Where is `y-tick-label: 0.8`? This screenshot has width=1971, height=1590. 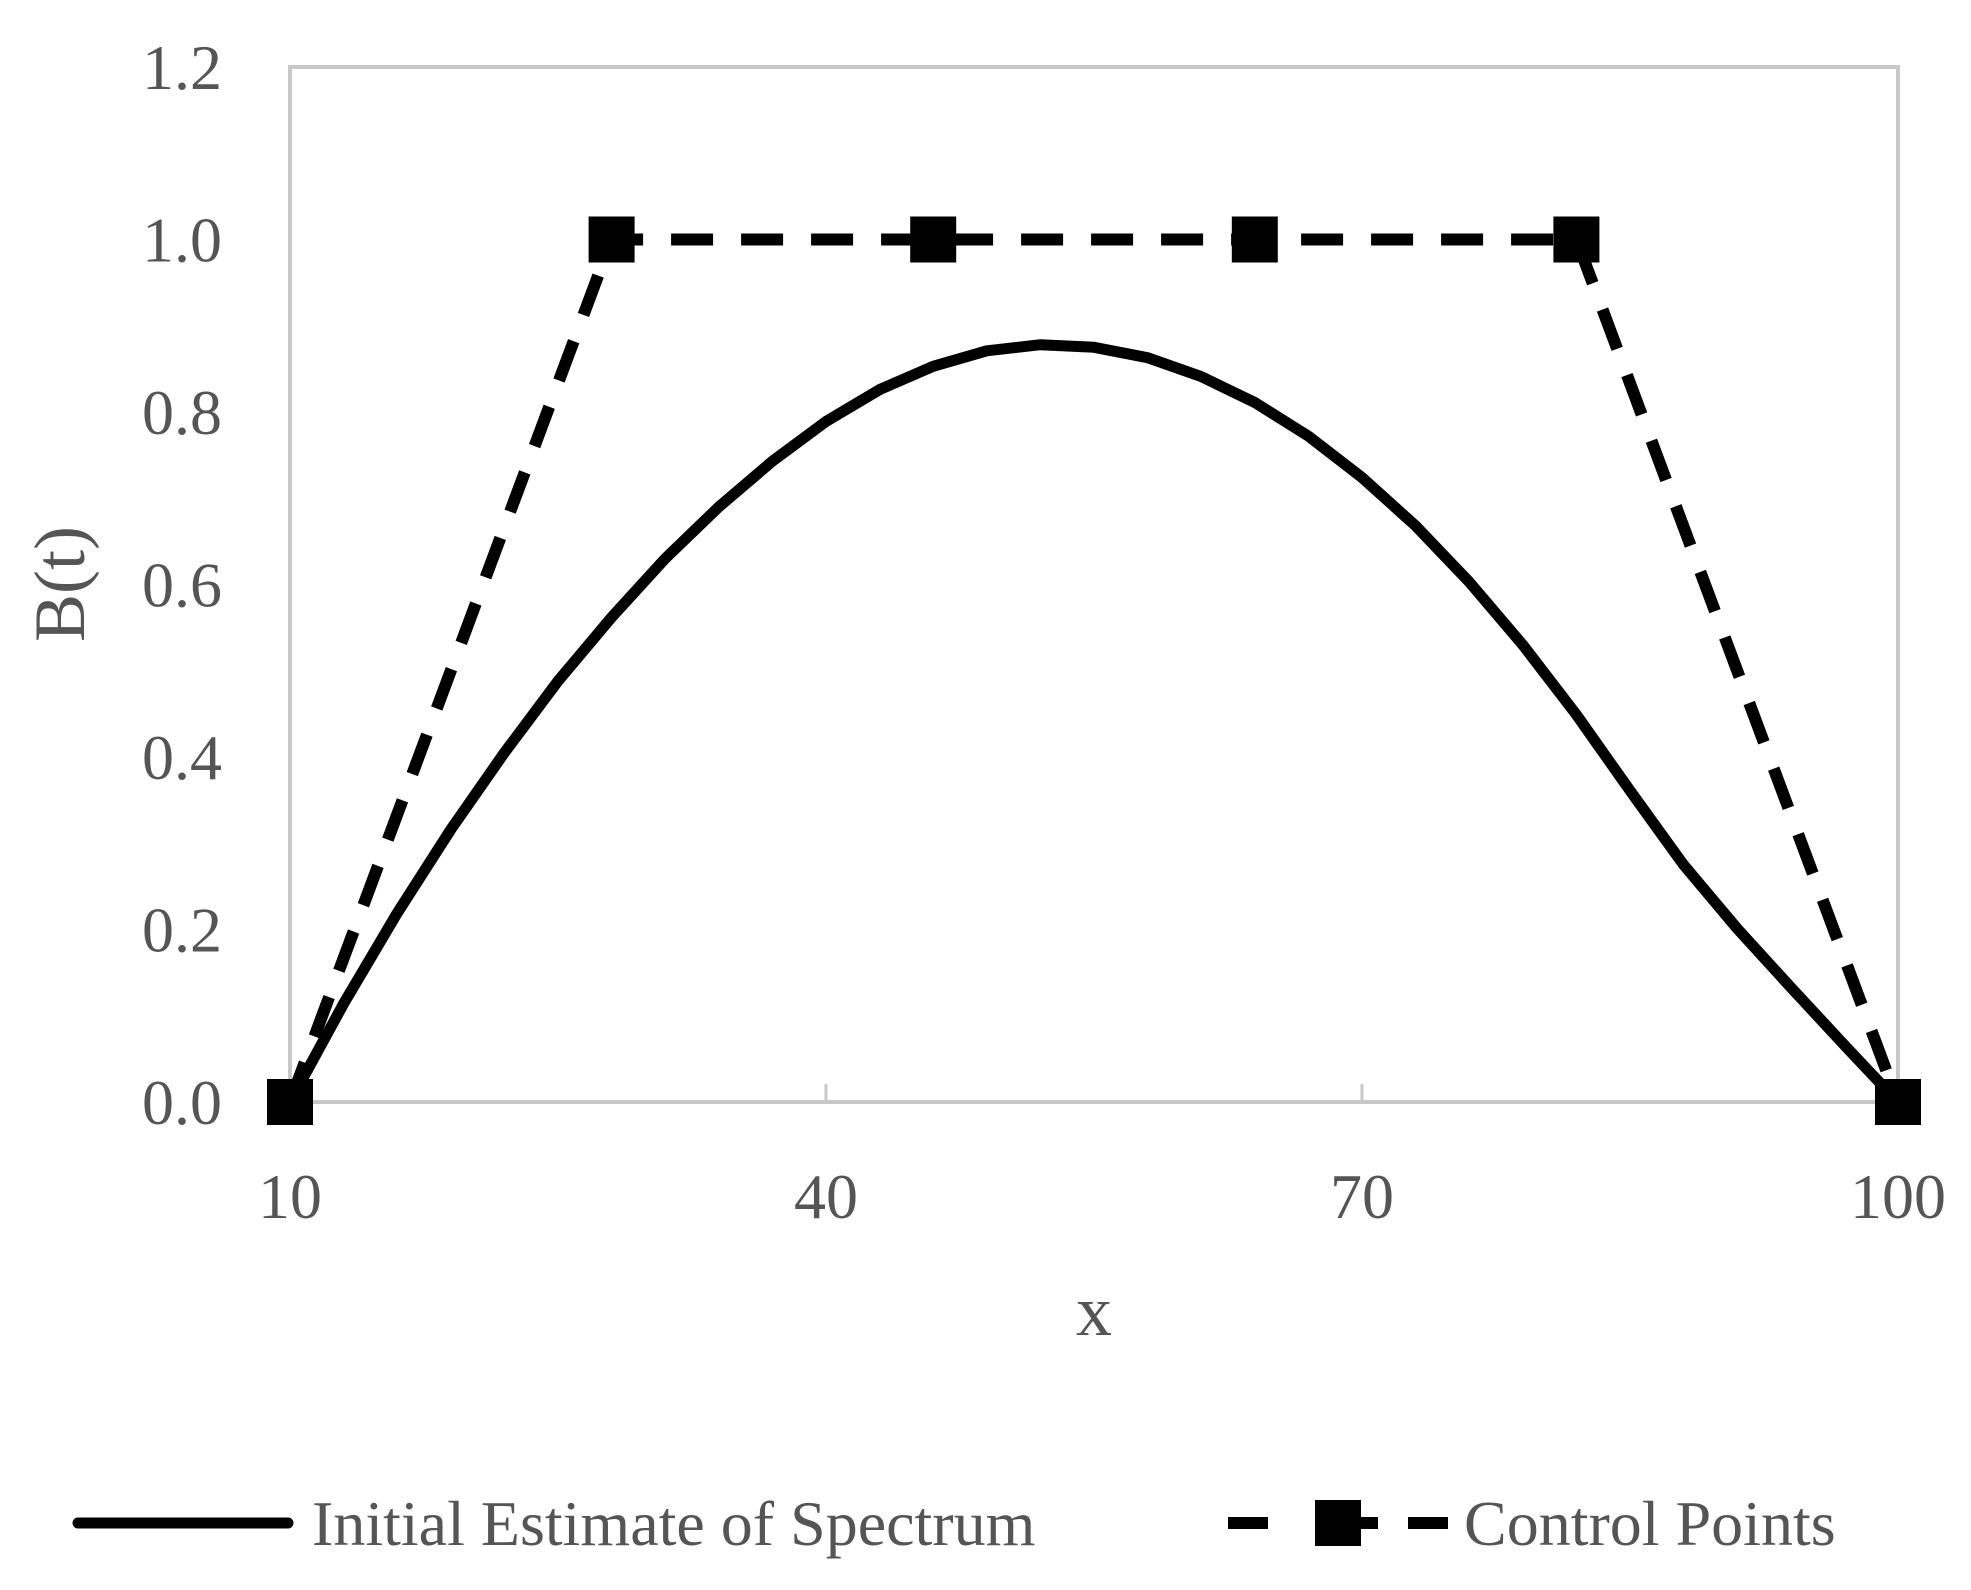
y-tick-label: 0.8 is located at coordinates (182, 412).